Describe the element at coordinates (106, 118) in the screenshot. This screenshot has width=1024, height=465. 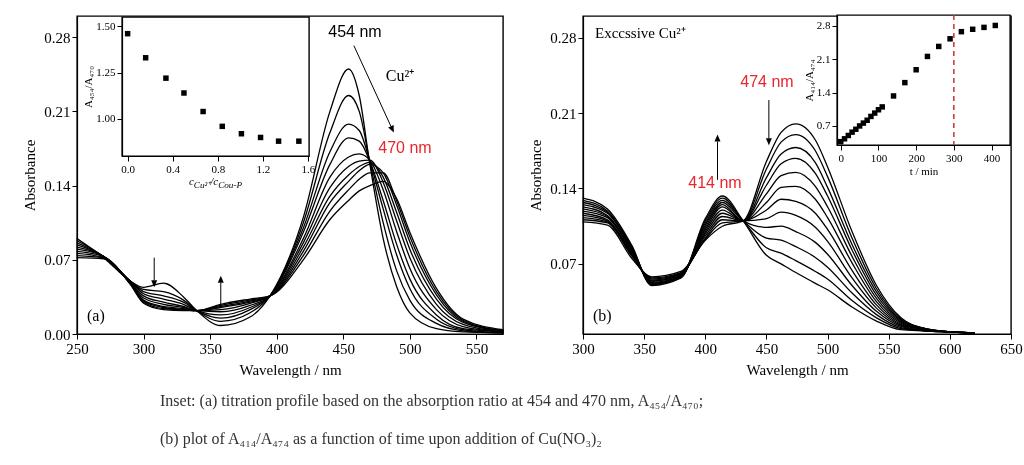
I see `y-tick-label: 1.00` at that location.